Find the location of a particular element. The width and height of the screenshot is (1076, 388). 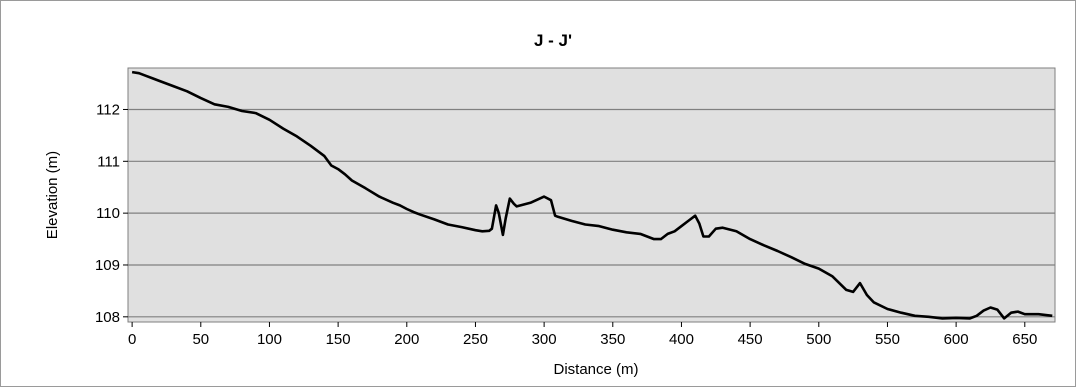

y-tick-label: 108 is located at coordinates (107, 317).